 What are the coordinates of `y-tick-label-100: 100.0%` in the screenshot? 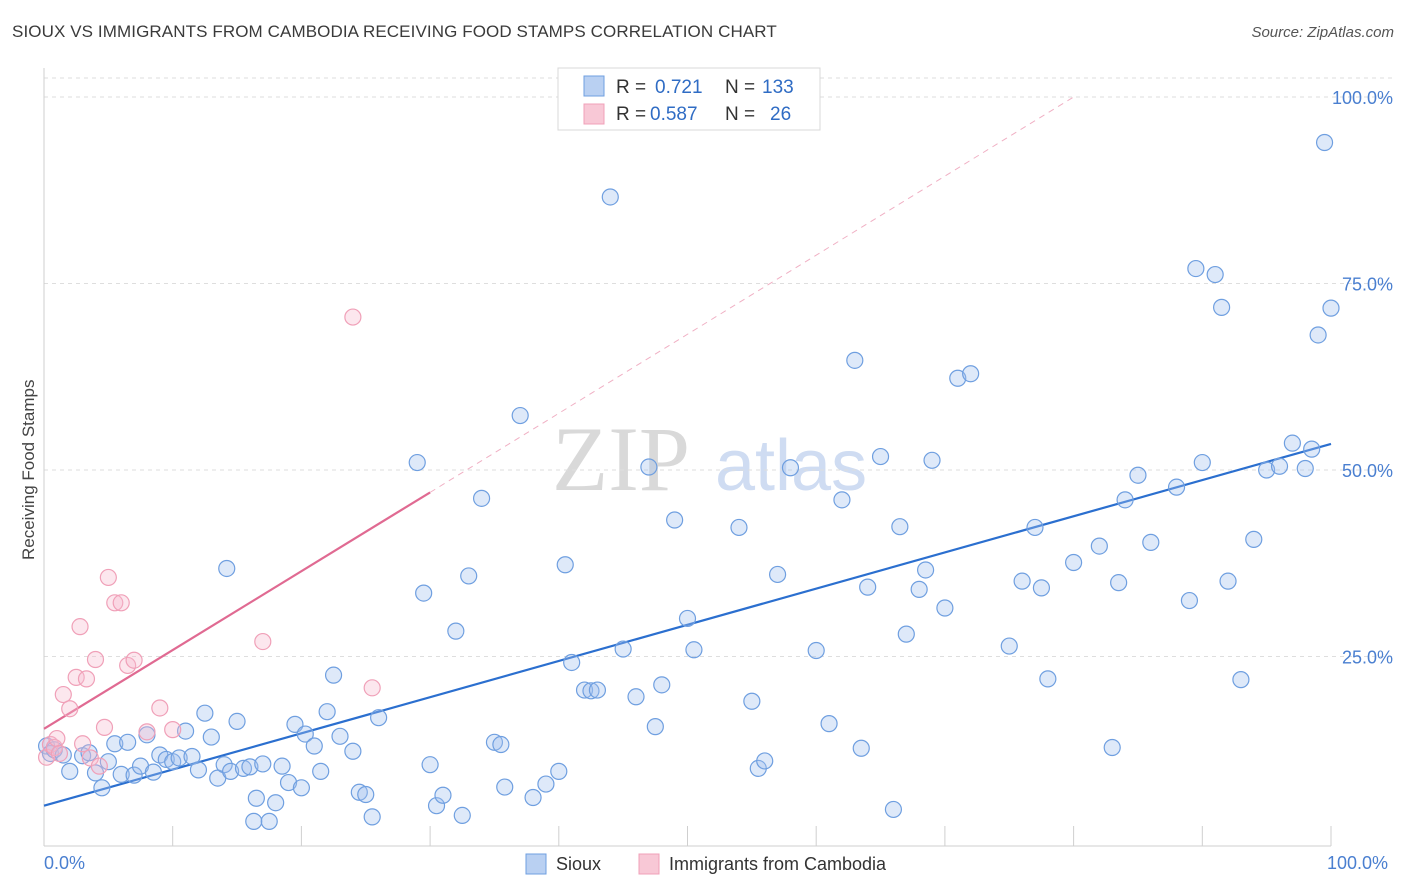 It's located at (1362, 98).